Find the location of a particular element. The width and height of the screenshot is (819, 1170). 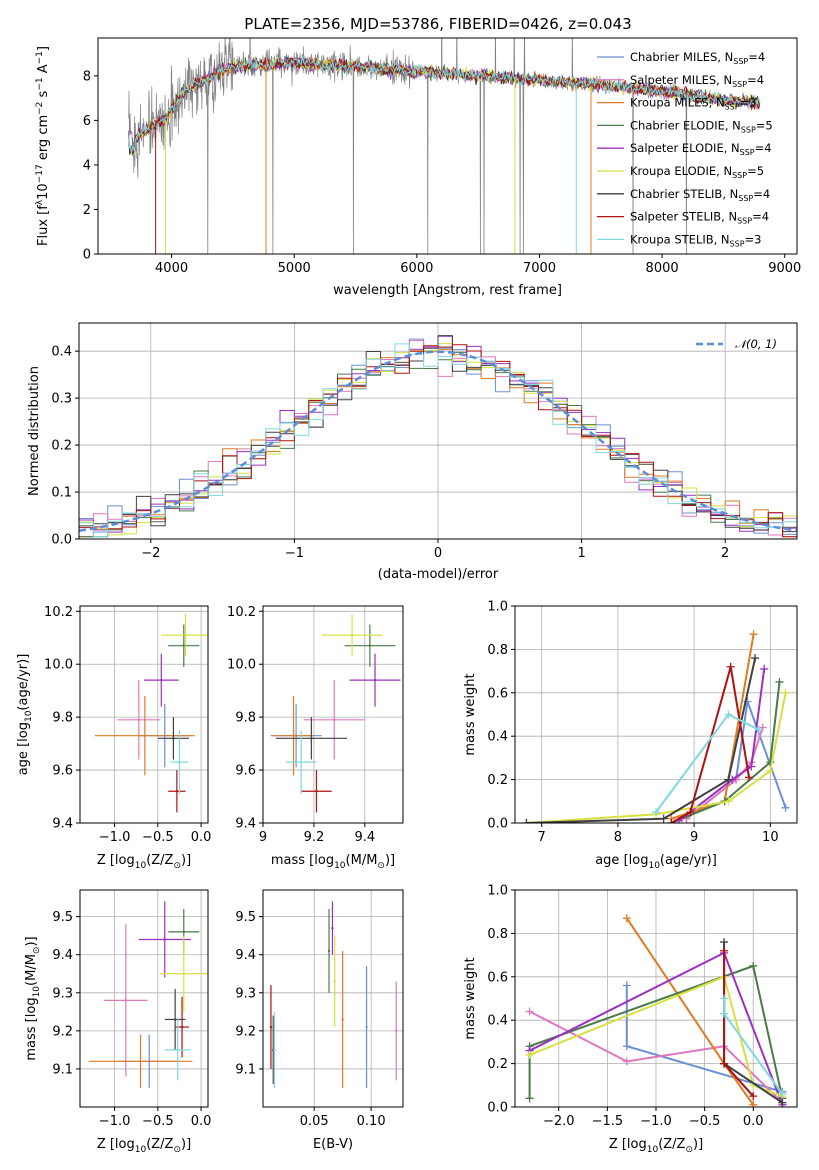

weight-vs-age-frame is located at coordinates (656, 714).